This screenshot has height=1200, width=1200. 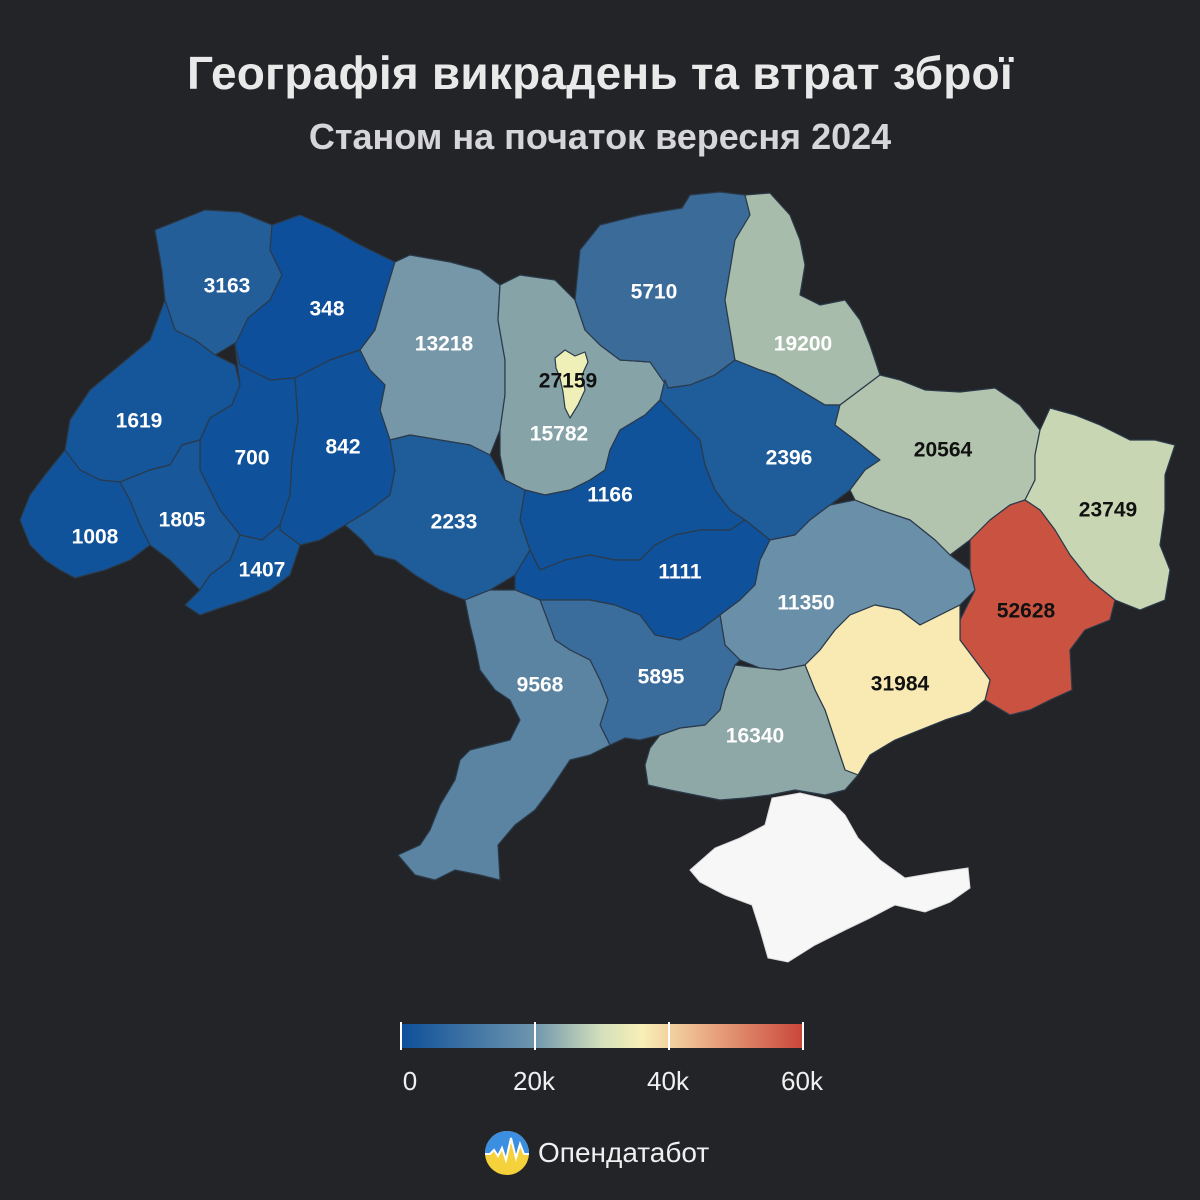 What do you see at coordinates (540, 685) in the screenshot?
I see `region-label-odesa: 9568` at bounding box center [540, 685].